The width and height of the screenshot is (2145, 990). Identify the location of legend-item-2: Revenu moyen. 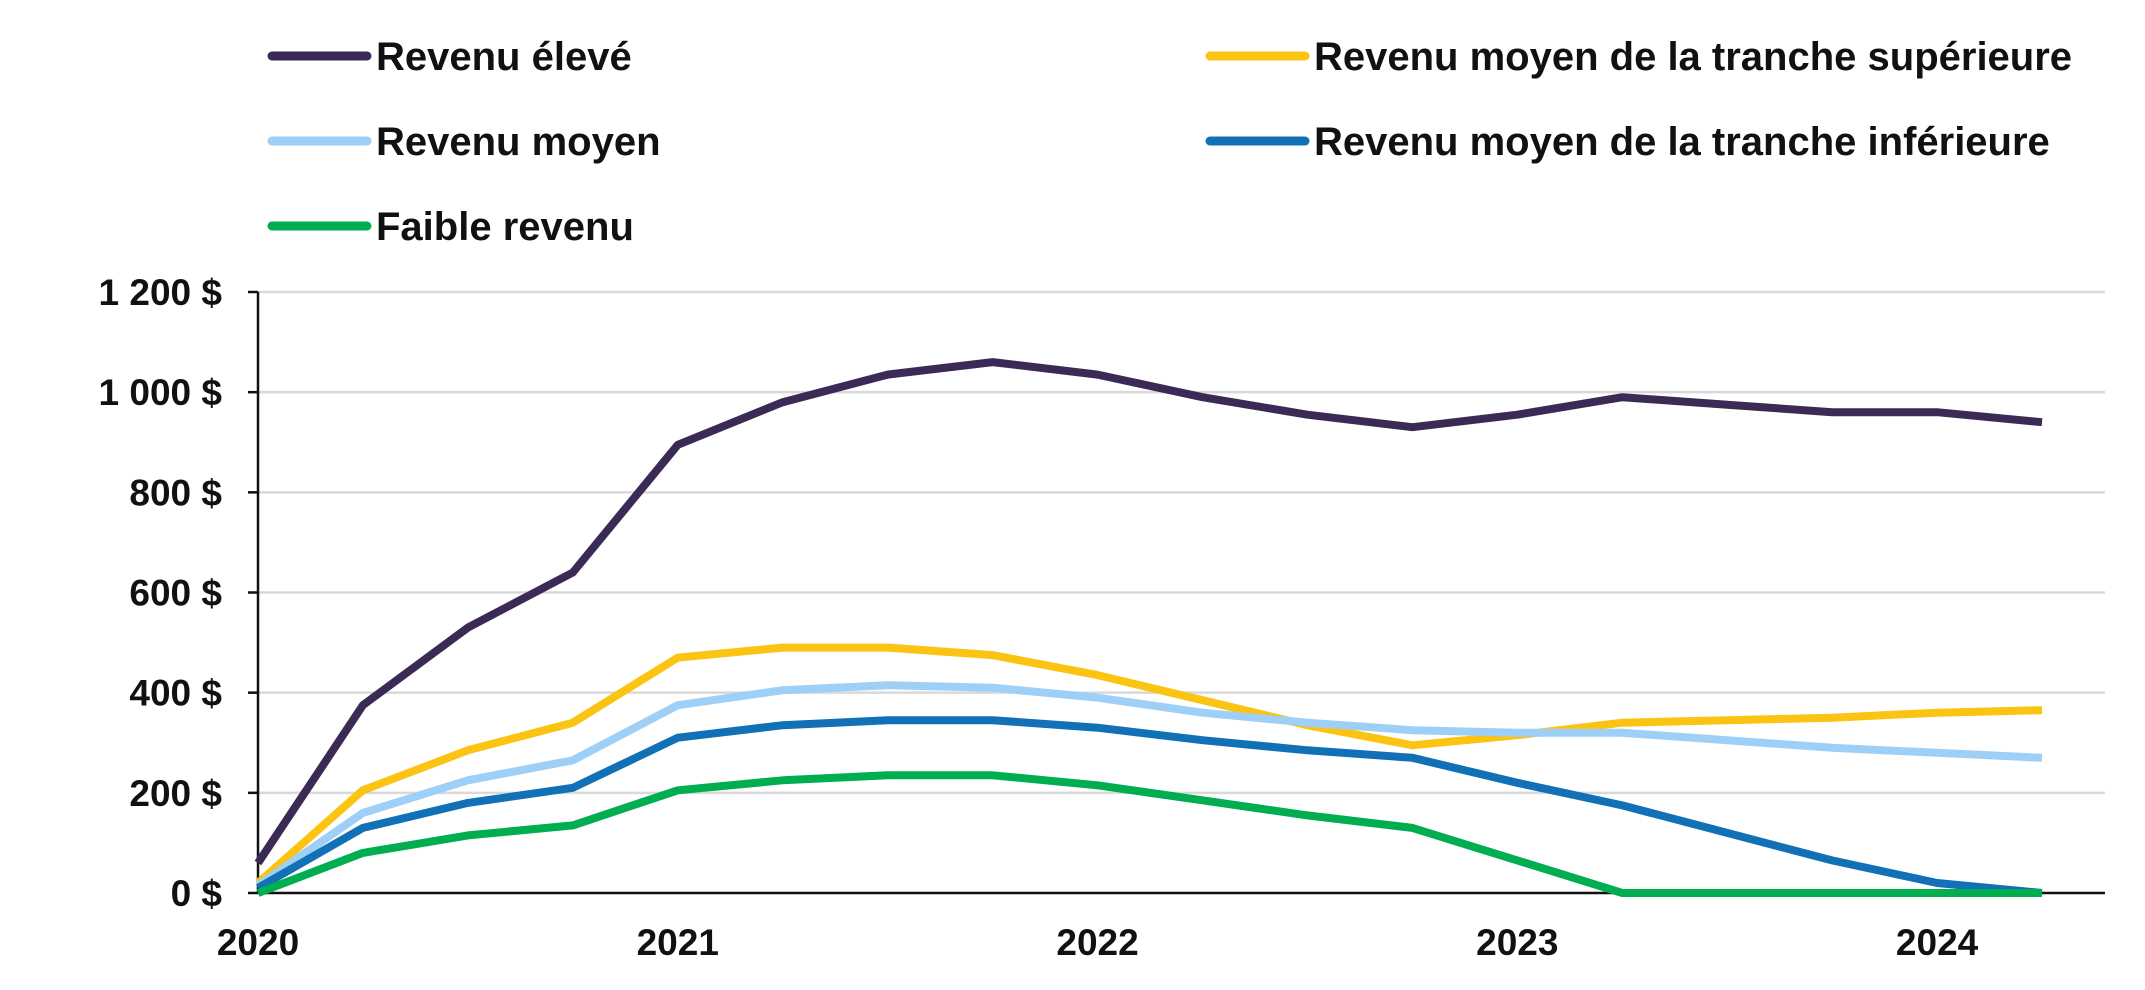
(464, 142).